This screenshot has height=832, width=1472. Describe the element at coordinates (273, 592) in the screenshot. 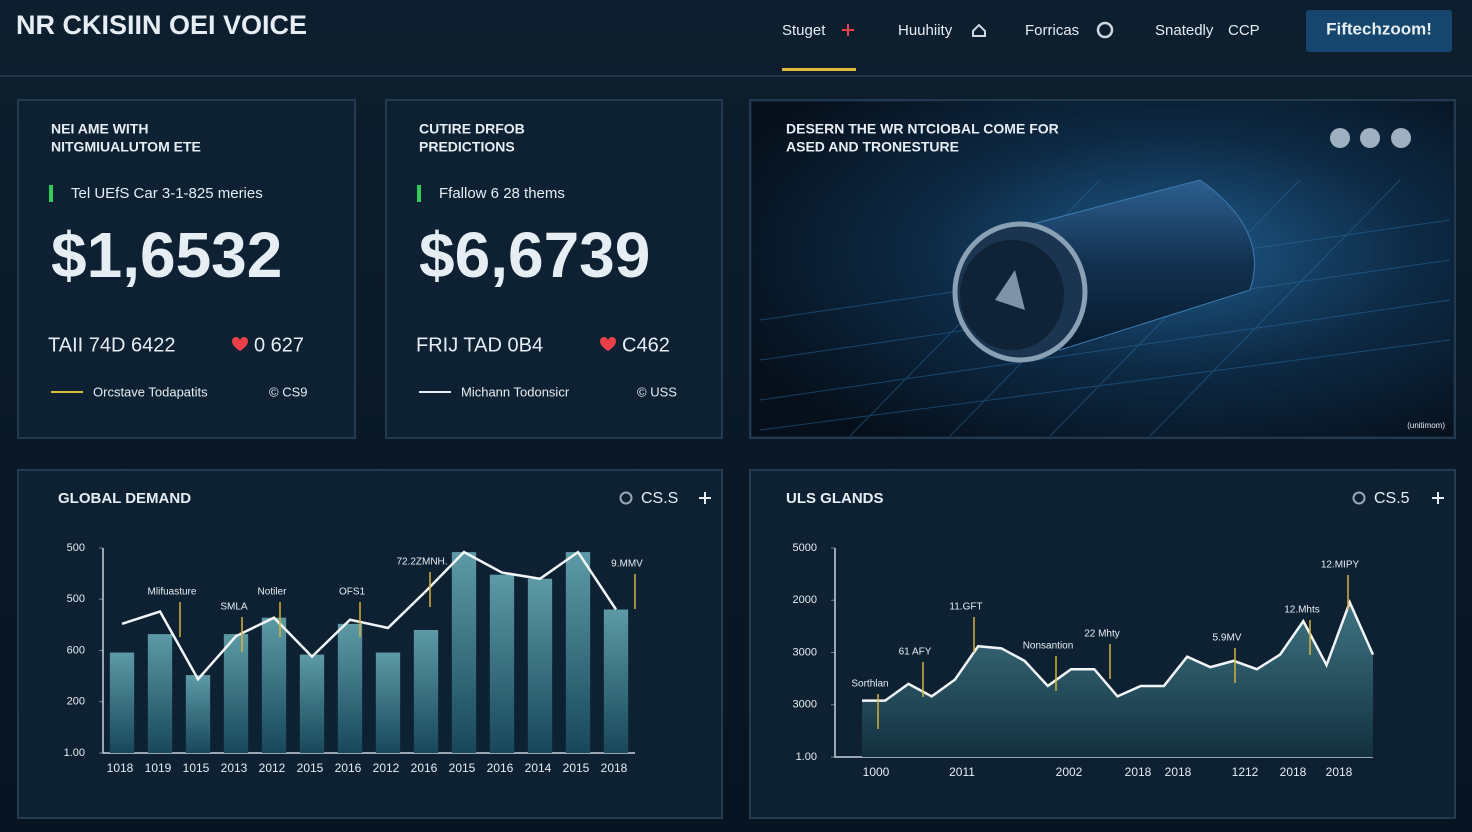

I see `annotation: Notiler` at that location.